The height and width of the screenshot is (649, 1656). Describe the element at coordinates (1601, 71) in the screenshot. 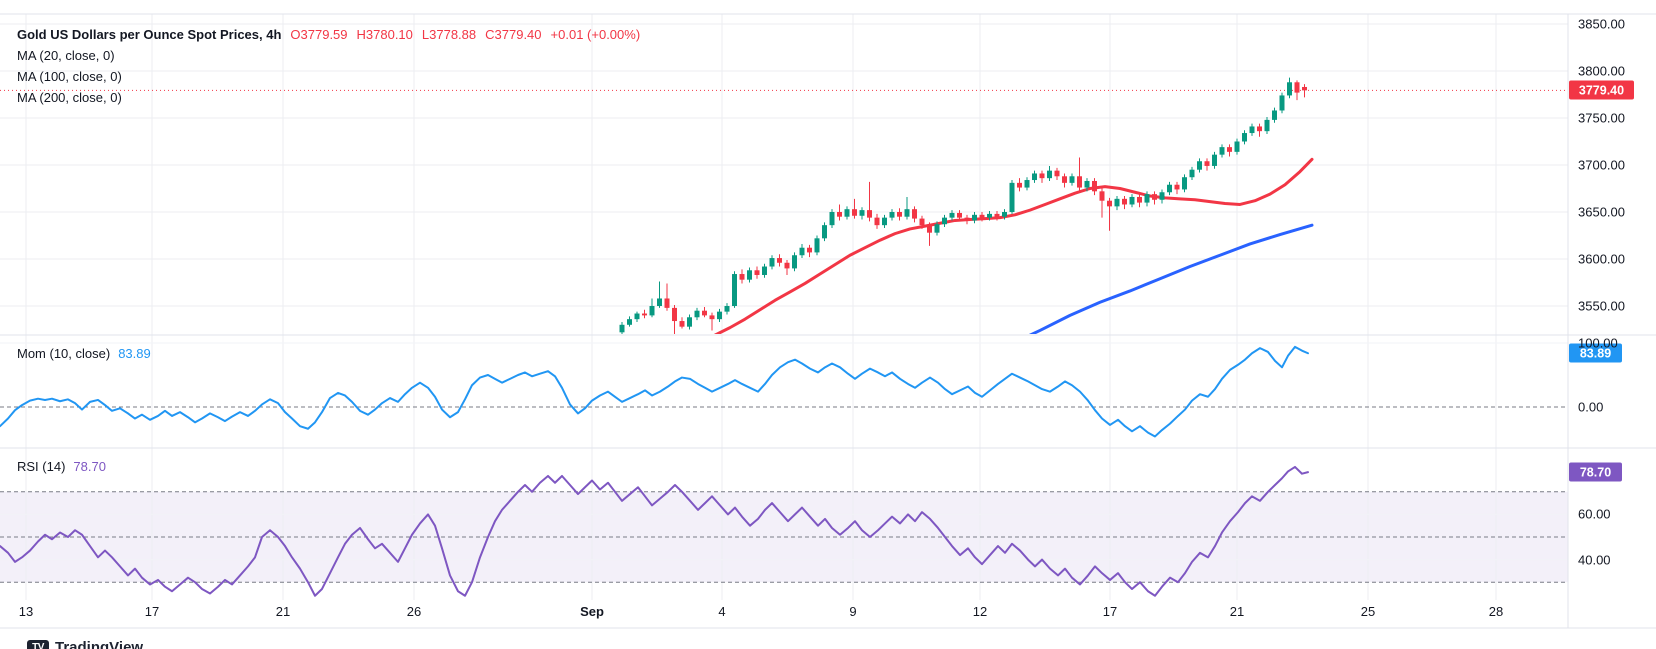

I see `price-axis-label: 3800.00` at that location.